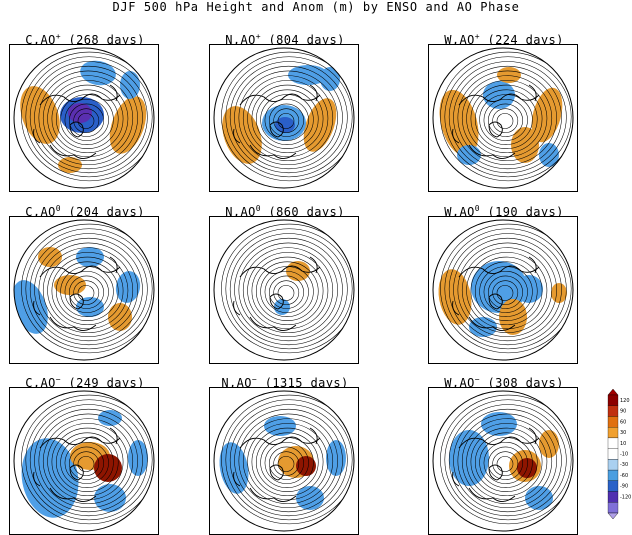 The image size is (632, 535). I want to click on enso-phase: N, so click(225, 383).